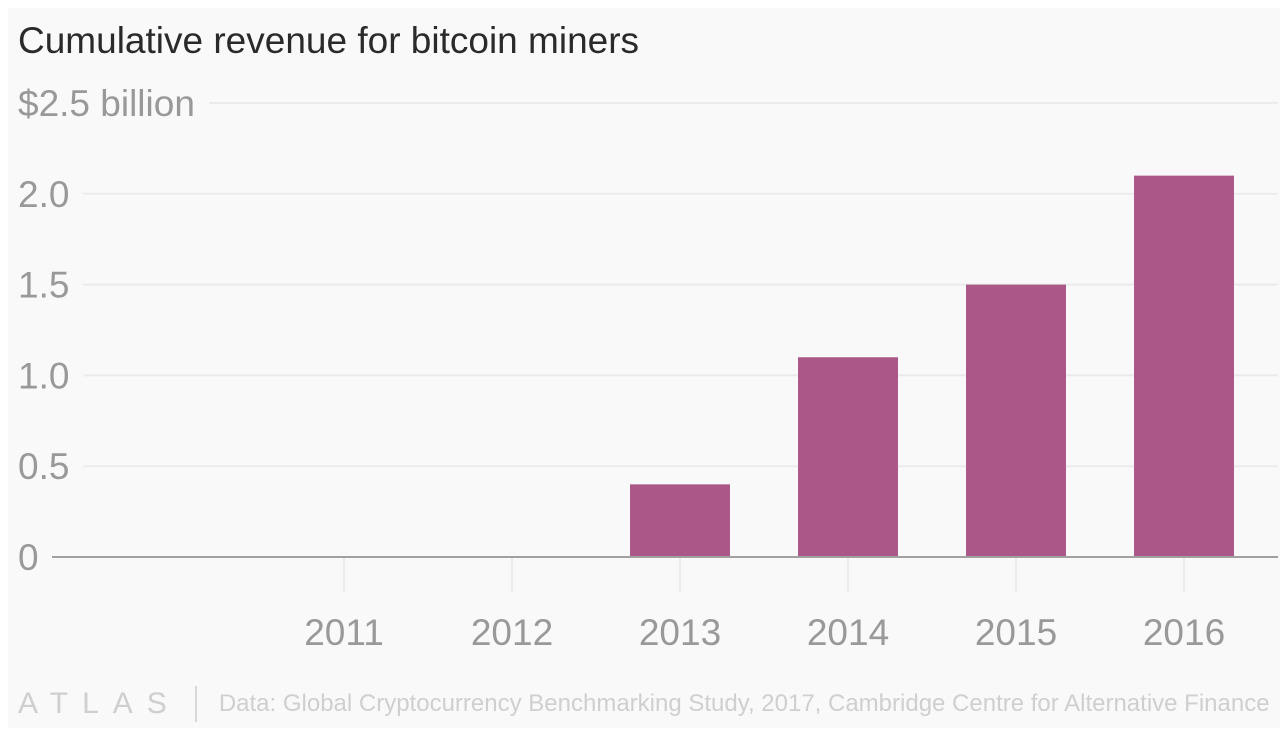 The height and width of the screenshot is (736, 1288). Describe the element at coordinates (43, 194) in the screenshot. I see `y-tick-label: 2.0` at that location.